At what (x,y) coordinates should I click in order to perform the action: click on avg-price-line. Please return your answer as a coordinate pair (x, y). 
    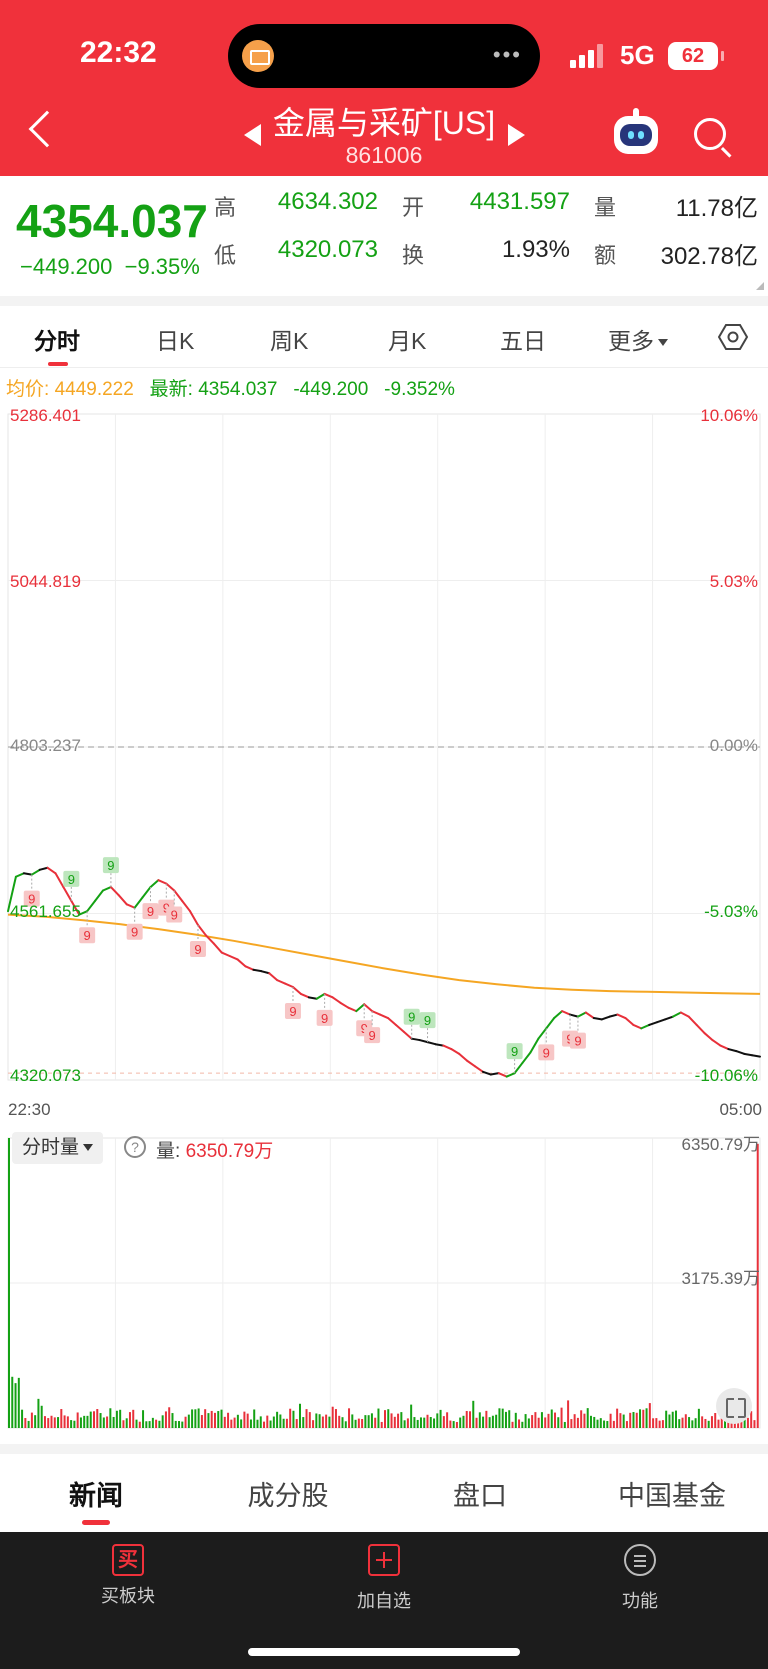
    Looking at the image, I should click on (384, 954).